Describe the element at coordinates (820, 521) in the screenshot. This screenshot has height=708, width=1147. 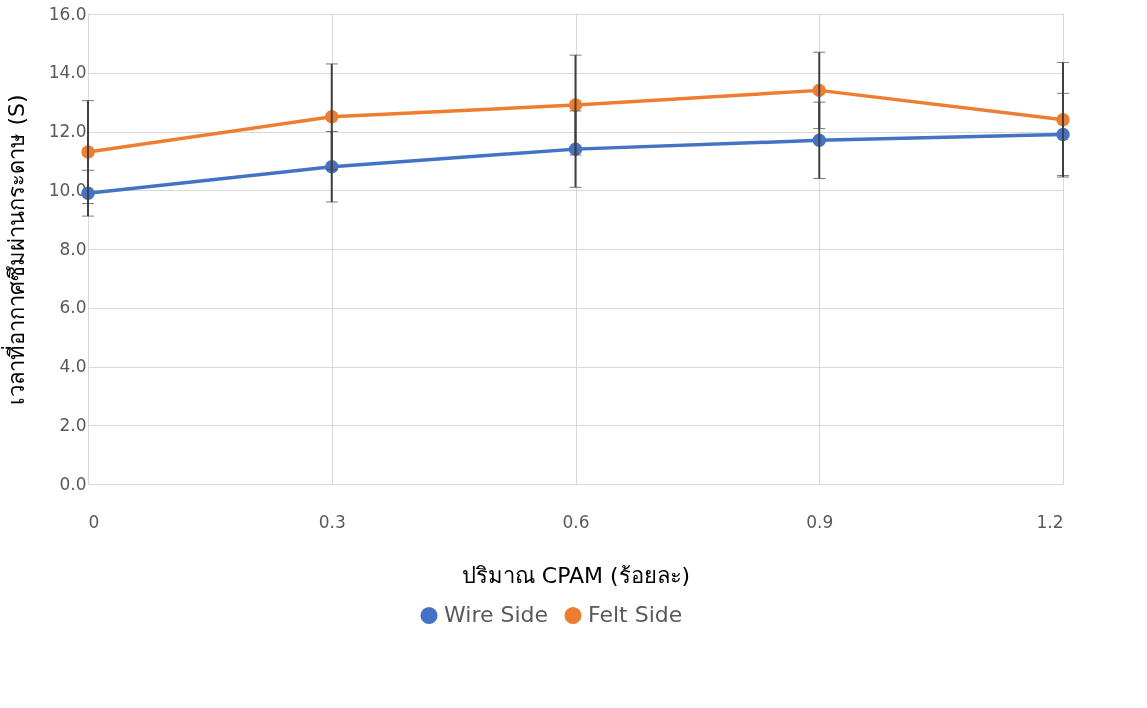
I see `x-tick-label: 0.9` at that location.